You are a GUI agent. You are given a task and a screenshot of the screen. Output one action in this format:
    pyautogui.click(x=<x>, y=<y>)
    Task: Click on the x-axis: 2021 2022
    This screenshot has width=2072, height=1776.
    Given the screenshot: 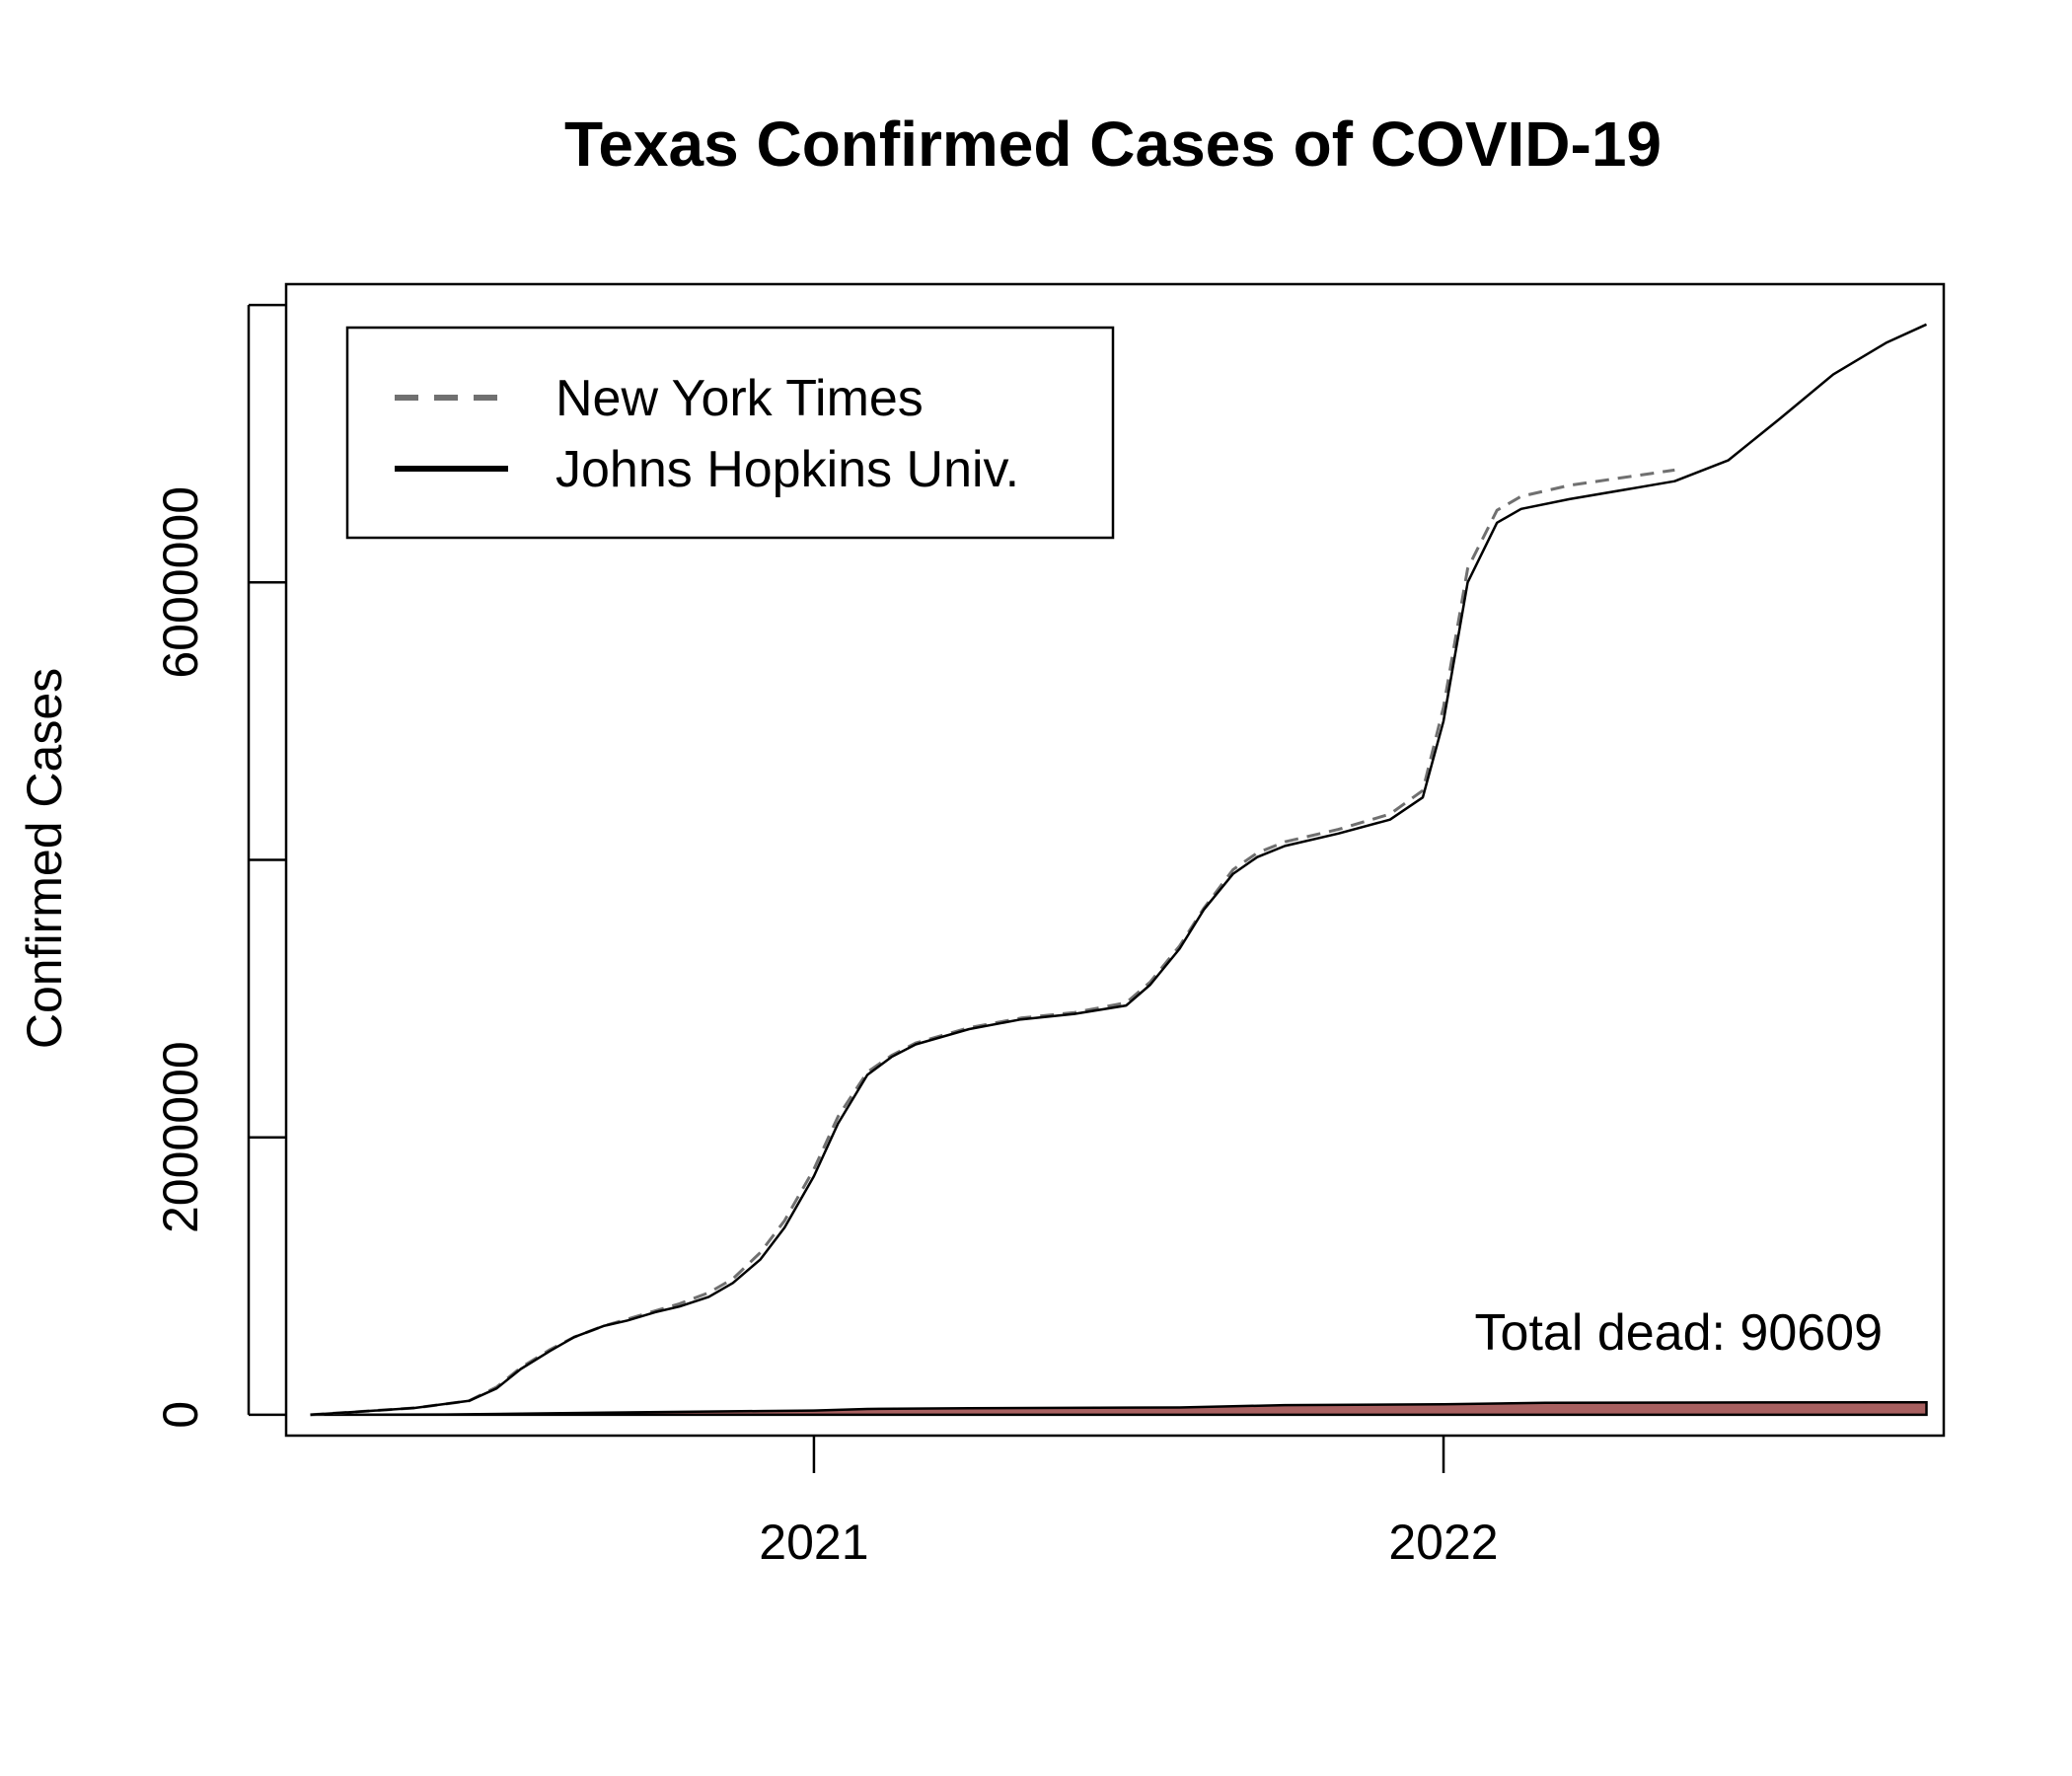 What is the action you would take?
    pyautogui.click(x=1129, y=1503)
    